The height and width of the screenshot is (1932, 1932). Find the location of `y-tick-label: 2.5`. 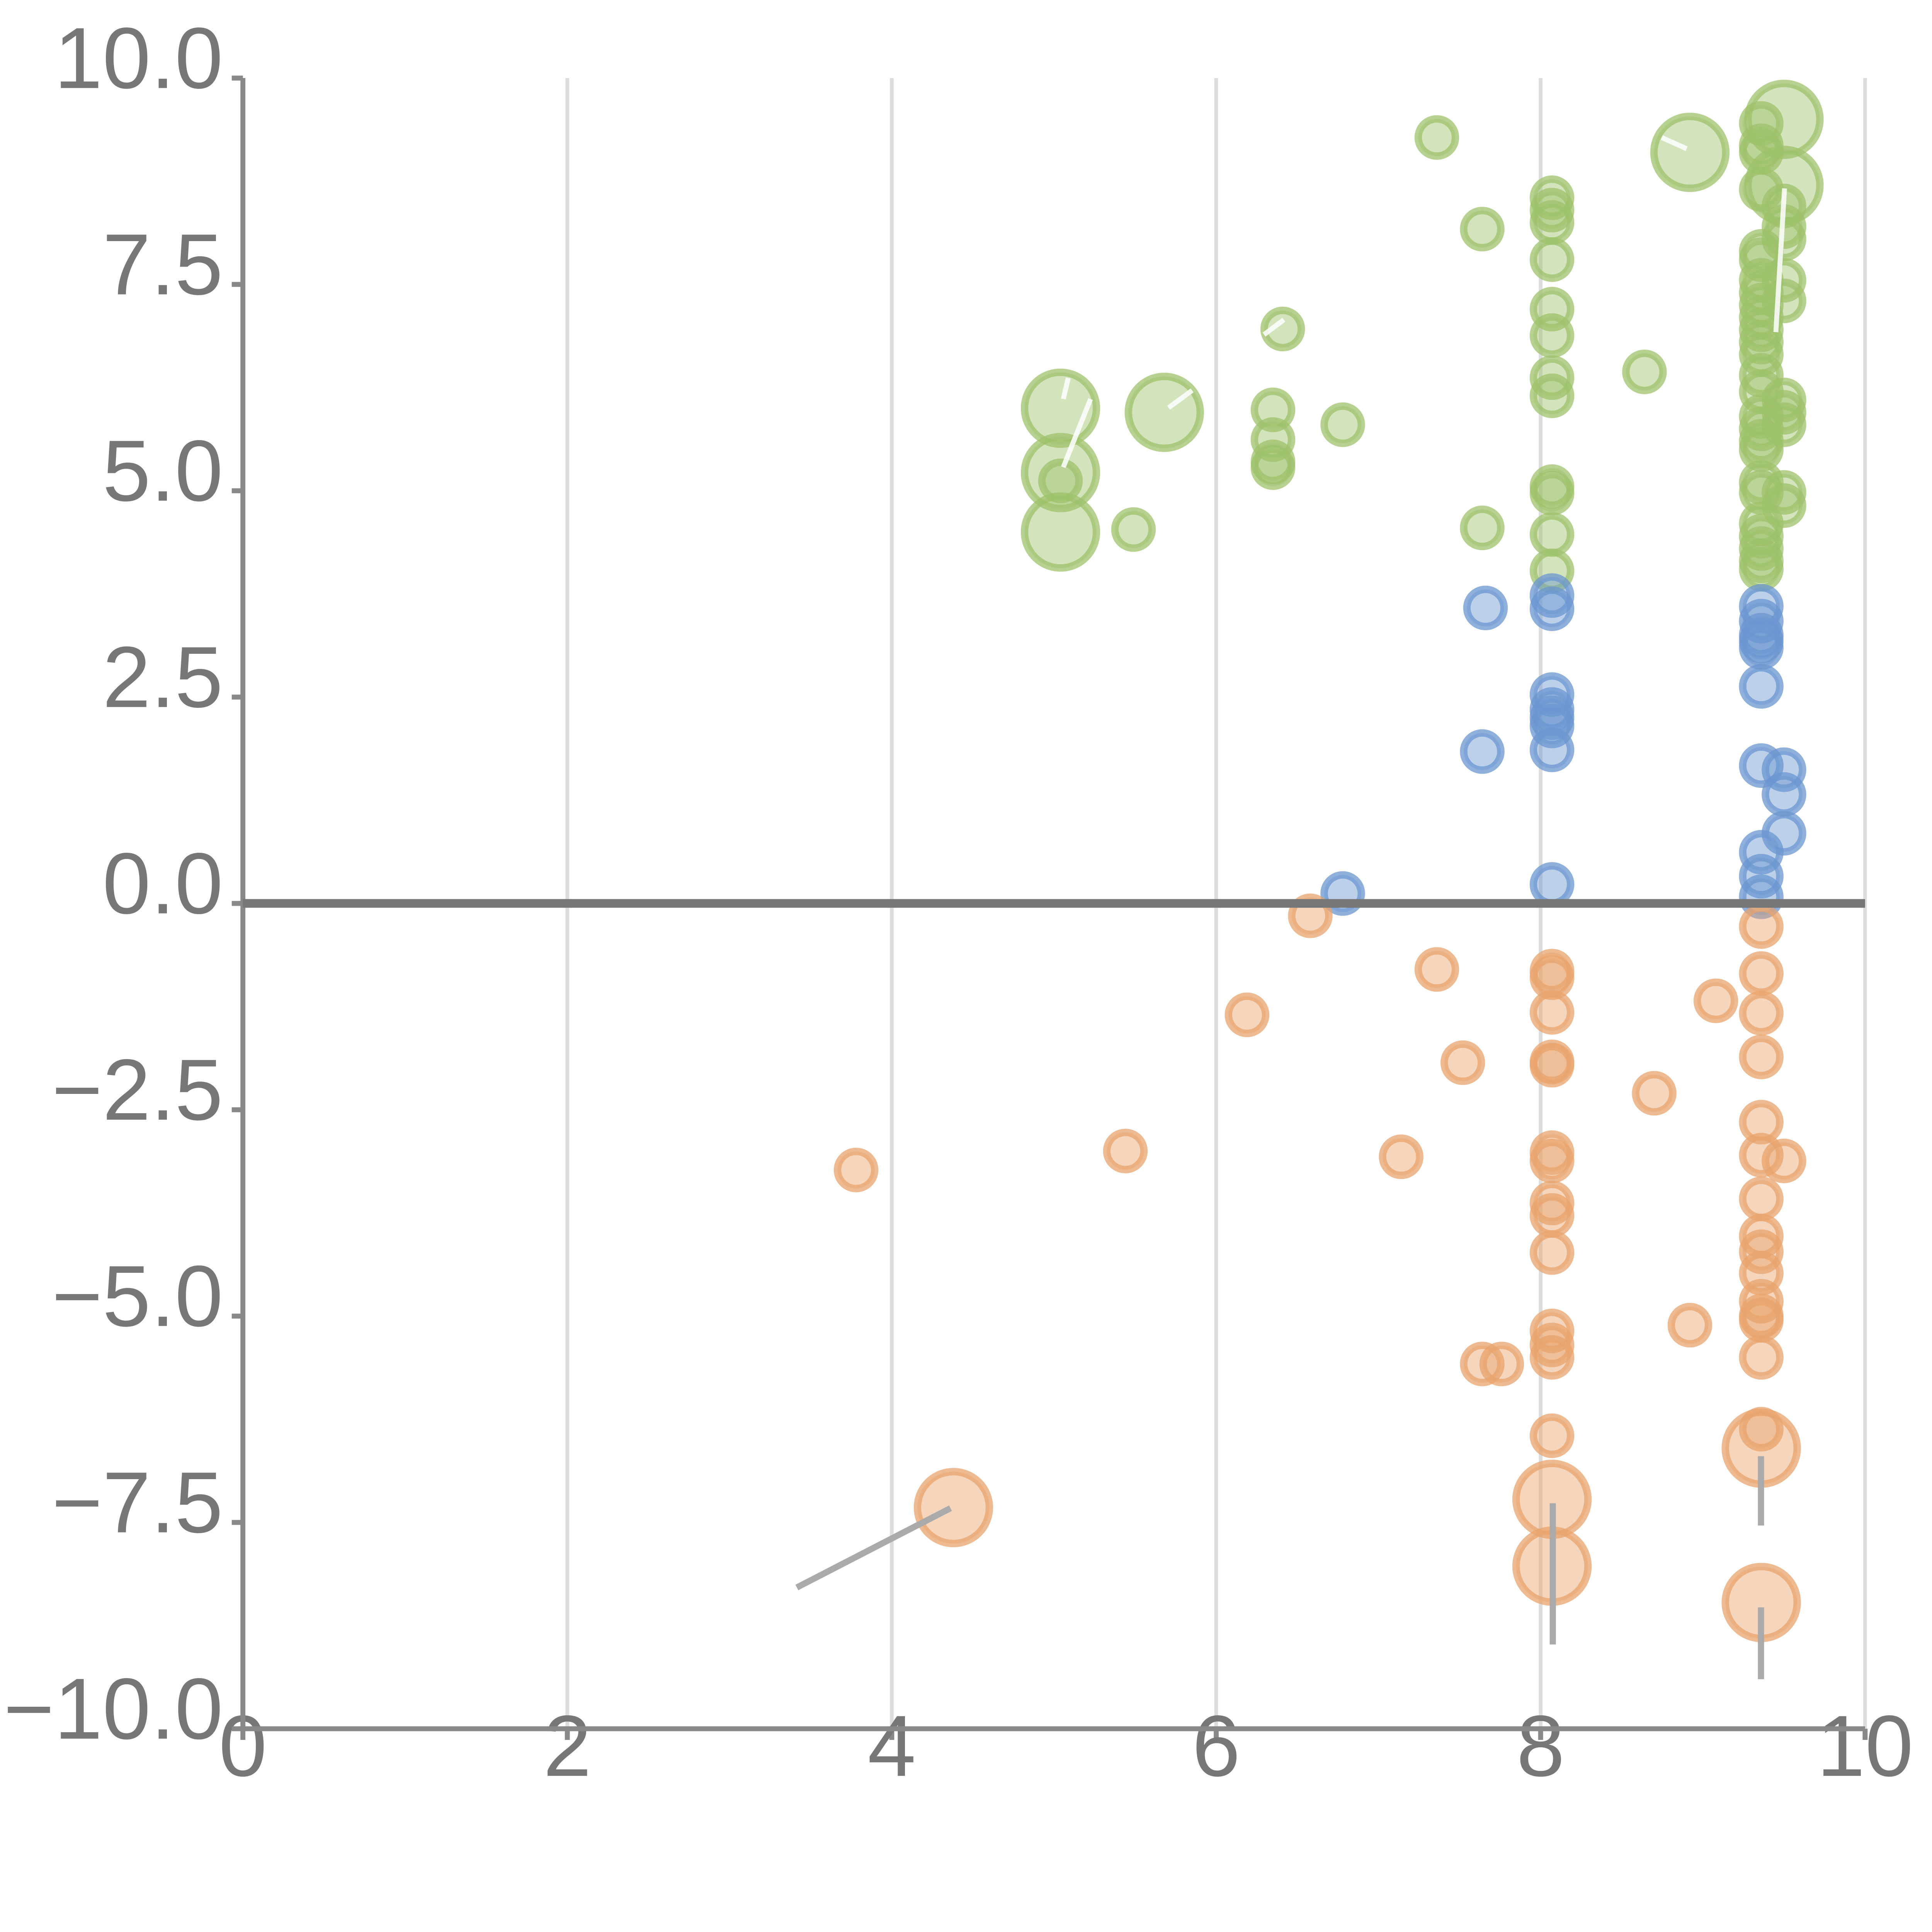

y-tick-label: 2.5 is located at coordinates (162, 677).